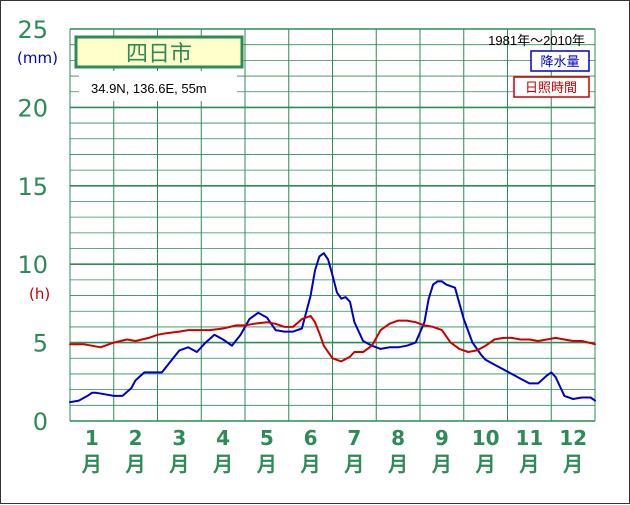  I want to click on x-tick-month-number: 12, so click(573, 438).